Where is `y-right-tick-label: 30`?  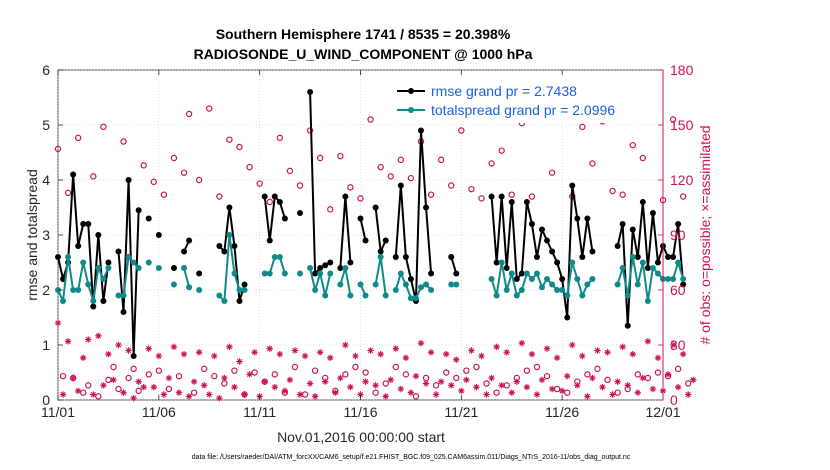
y-right-tick-label: 30 is located at coordinates (678, 345).